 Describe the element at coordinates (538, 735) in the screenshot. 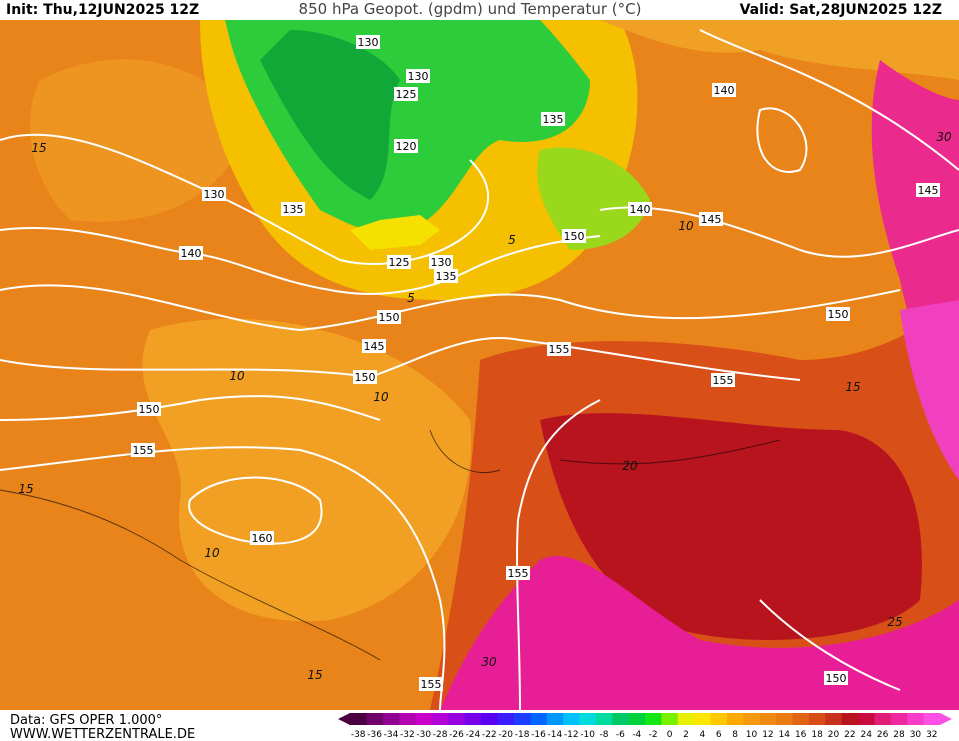

I see `colorbar-label: -16` at that location.